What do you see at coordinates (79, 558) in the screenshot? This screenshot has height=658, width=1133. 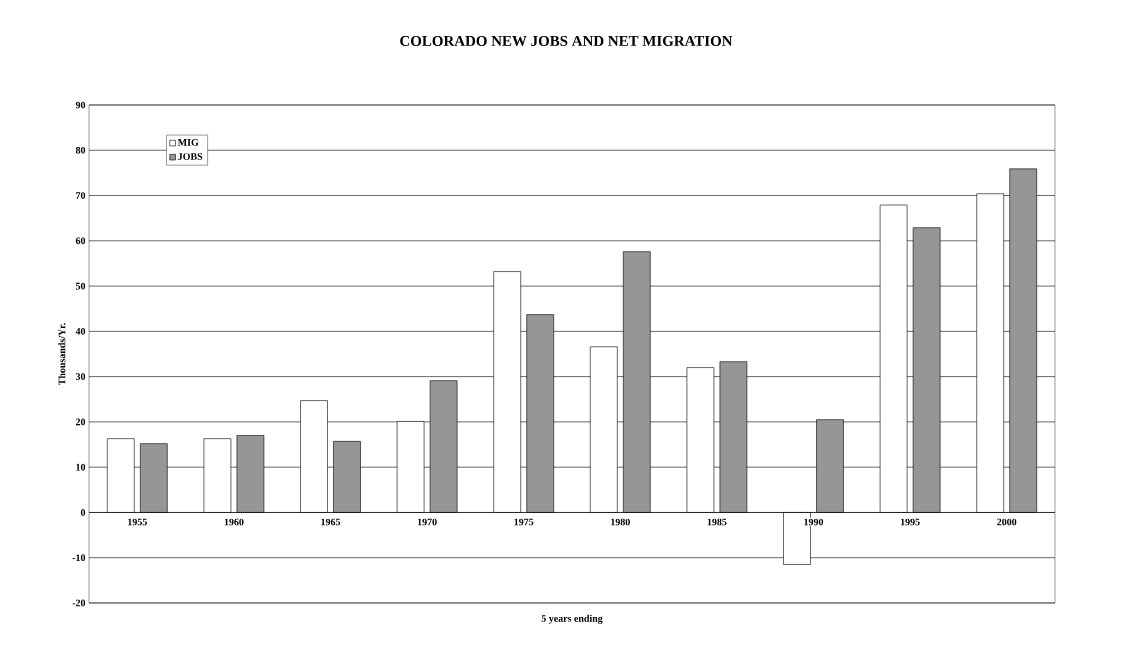 I see `y-tick-label: -10` at bounding box center [79, 558].